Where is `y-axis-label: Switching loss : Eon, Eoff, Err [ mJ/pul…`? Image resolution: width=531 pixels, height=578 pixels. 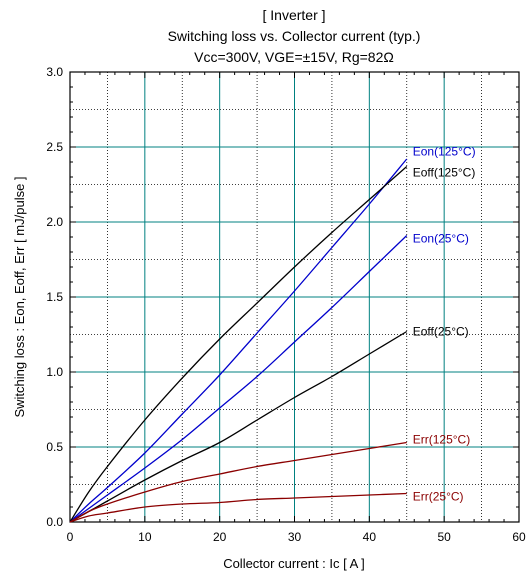 y-axis-label: Switching loss : Eon, Eoff, Err [ mJ/pul… is located at coordinates (19, 296).